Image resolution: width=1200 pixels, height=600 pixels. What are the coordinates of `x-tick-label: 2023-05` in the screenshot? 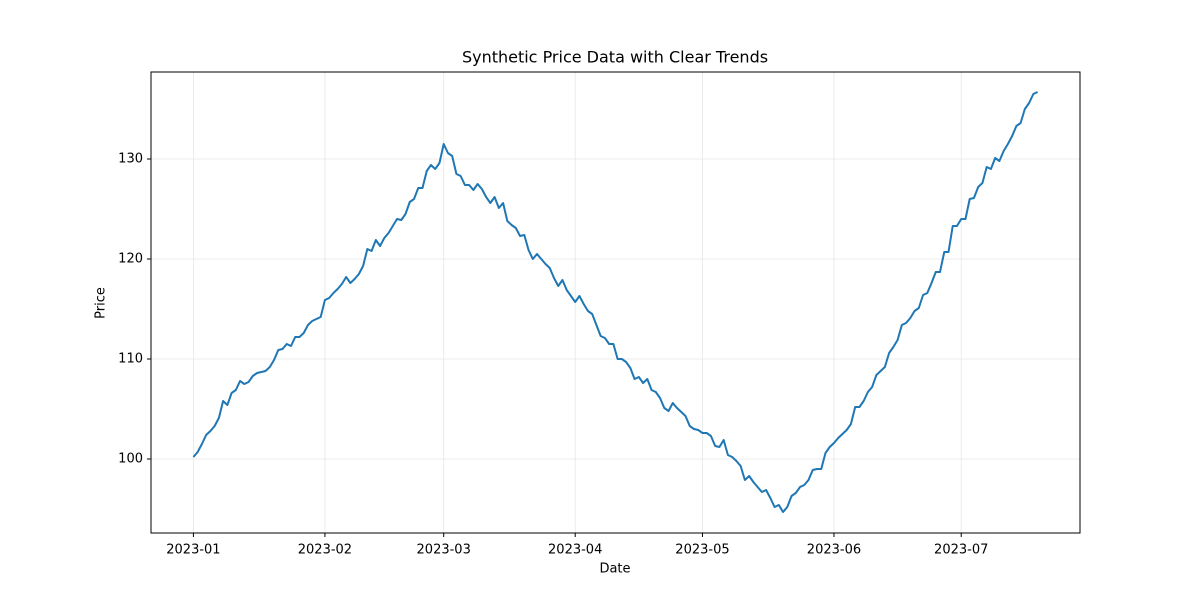 It's located at (702, 550).